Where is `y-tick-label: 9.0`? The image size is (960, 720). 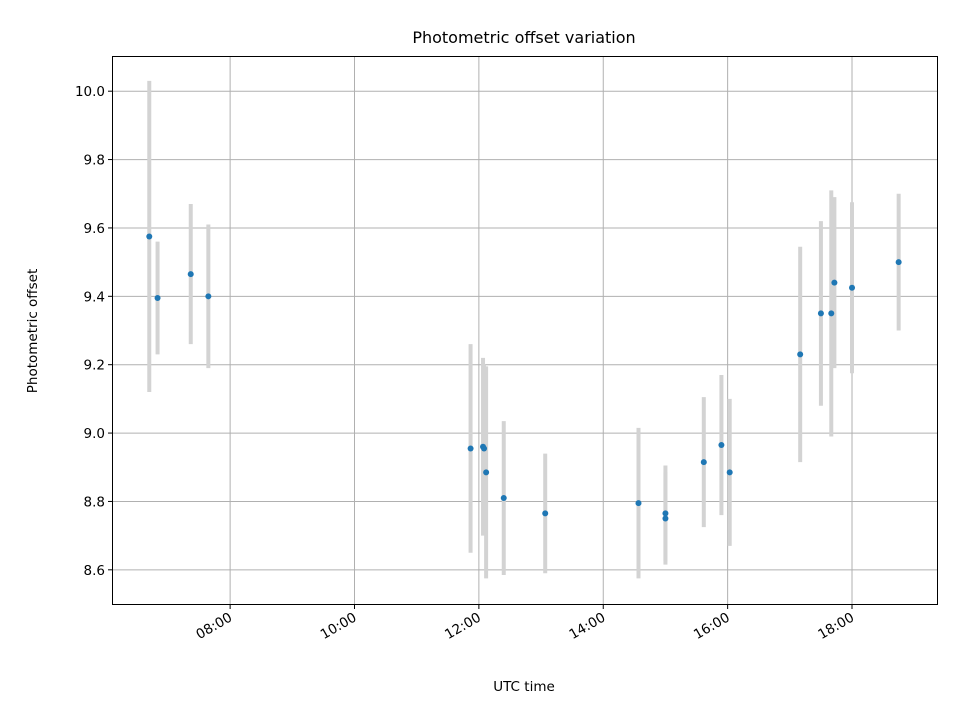
y-tick-label: 9.0 is located at coordinates (94, 434).